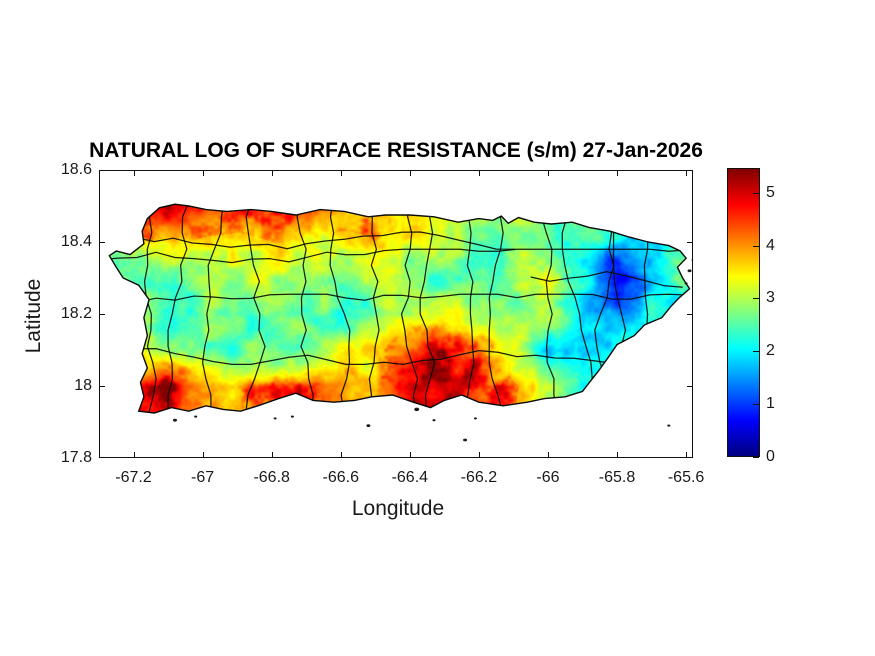 Image resolution: width=875 pixels, height=656 pixels. I want to click on x-tick-label: -67, so click(203, 477).